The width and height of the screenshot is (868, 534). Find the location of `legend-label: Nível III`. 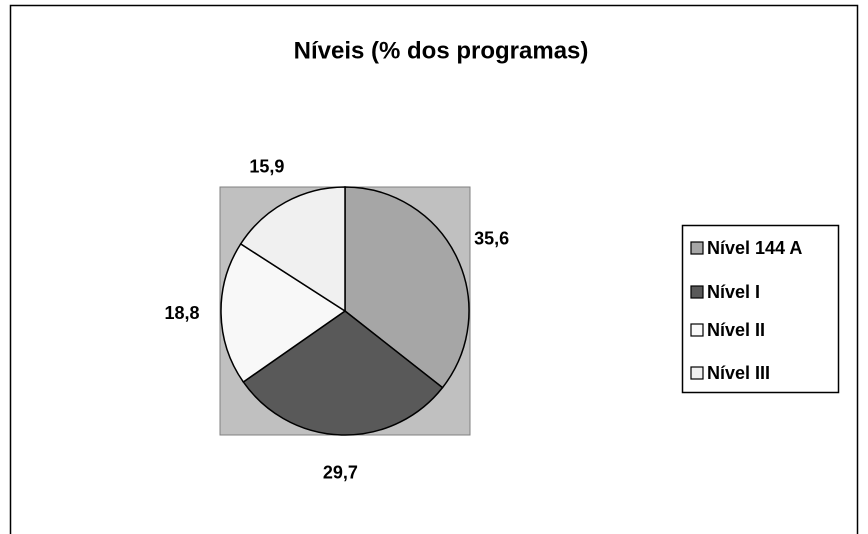

legend-label: Nível III is located at coordinates (738, 373).